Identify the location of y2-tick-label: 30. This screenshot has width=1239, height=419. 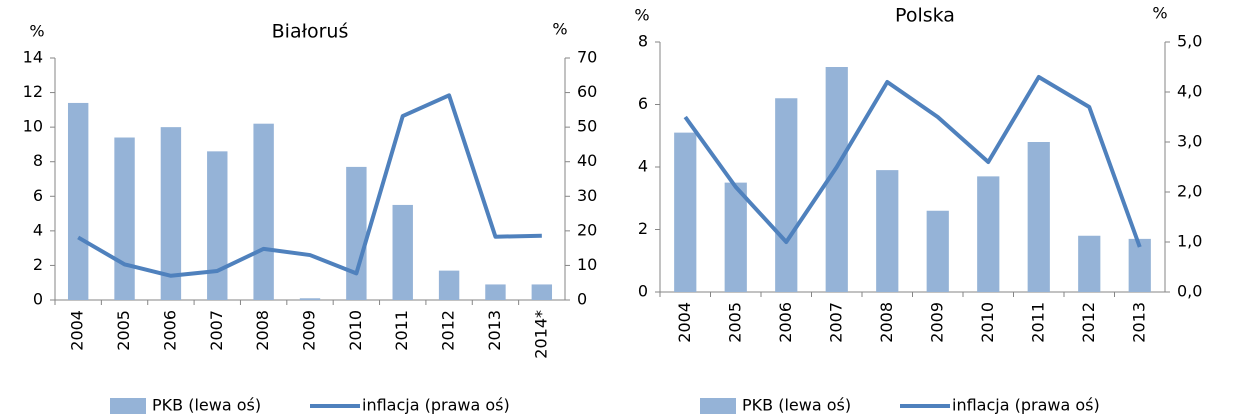
(587, 195).